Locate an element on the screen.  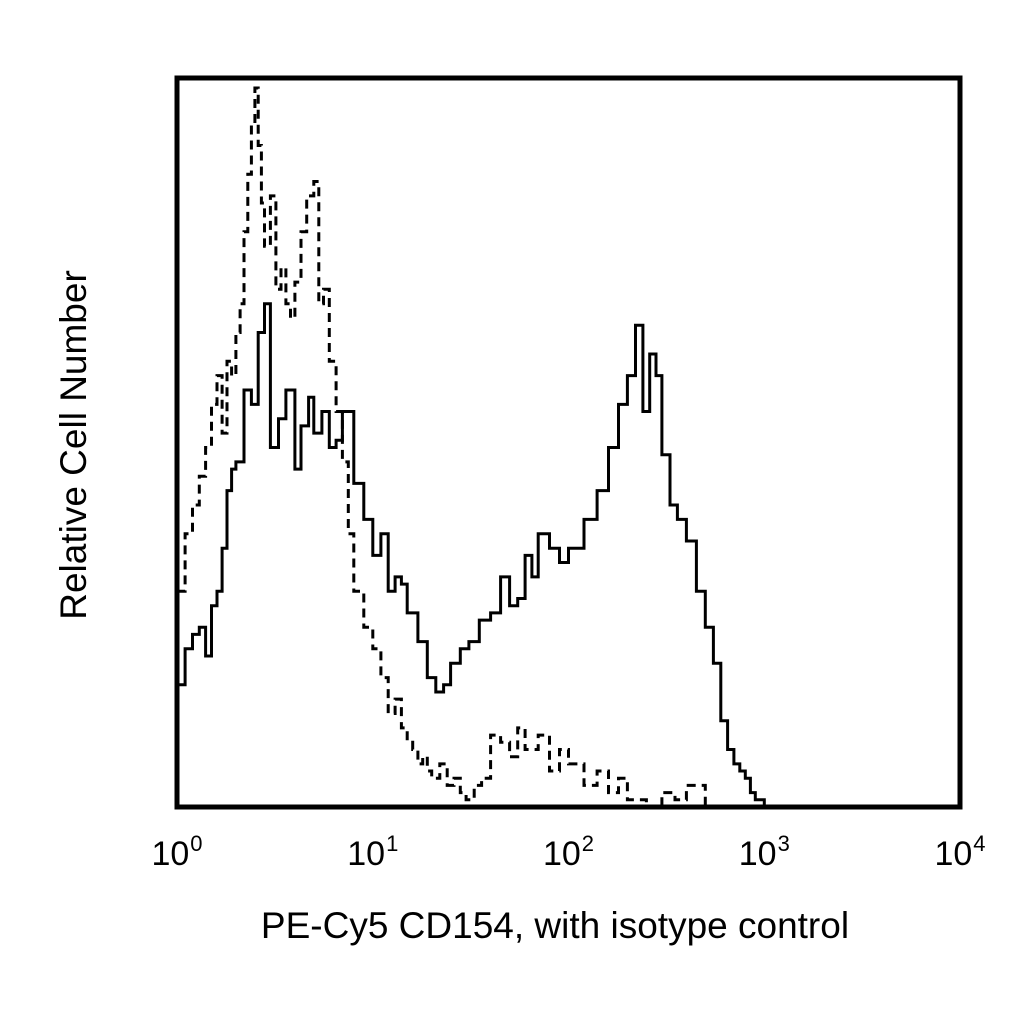
x-tick-label-3: 10³ is located at coordinates (764, 852).